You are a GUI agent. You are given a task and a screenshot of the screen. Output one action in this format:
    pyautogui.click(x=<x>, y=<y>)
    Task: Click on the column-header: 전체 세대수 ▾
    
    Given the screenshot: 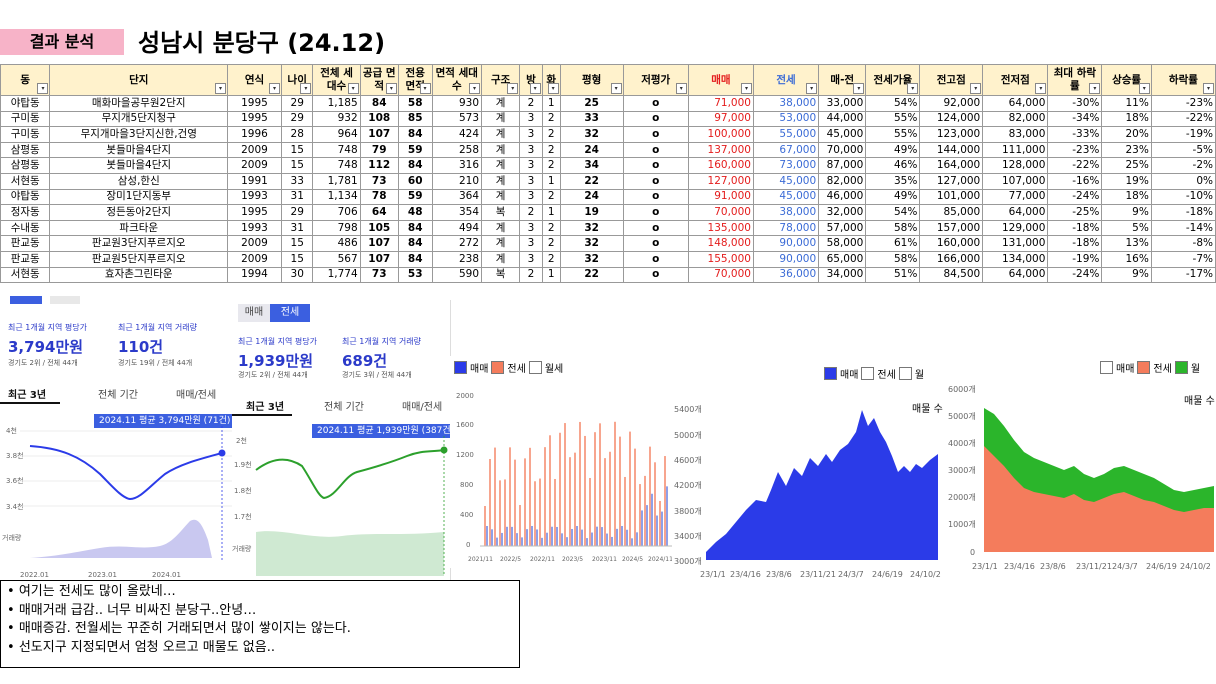 What is the action you would take?
    pyautogui.click(x=336, y=80)
    